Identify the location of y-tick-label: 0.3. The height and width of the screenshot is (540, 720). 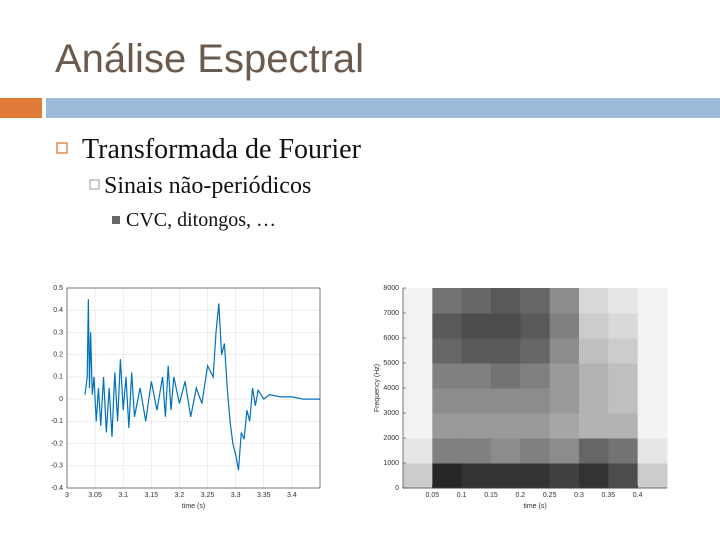
(58, 332).